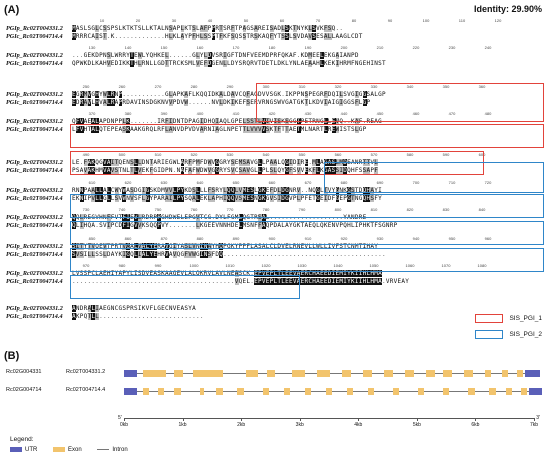 This screenshot has width=550, height=457. I want to click on ruler-position: 700, so click(416, 182).